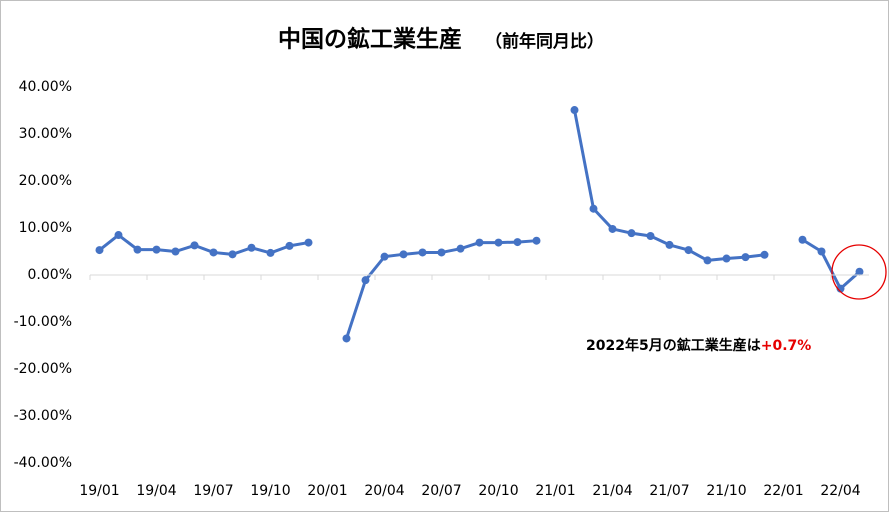 The image size is (889, 512). Describe the element at coordinates (786, 346) in the screenshot. I see `annotation-highlight: +0.7%` at that location.